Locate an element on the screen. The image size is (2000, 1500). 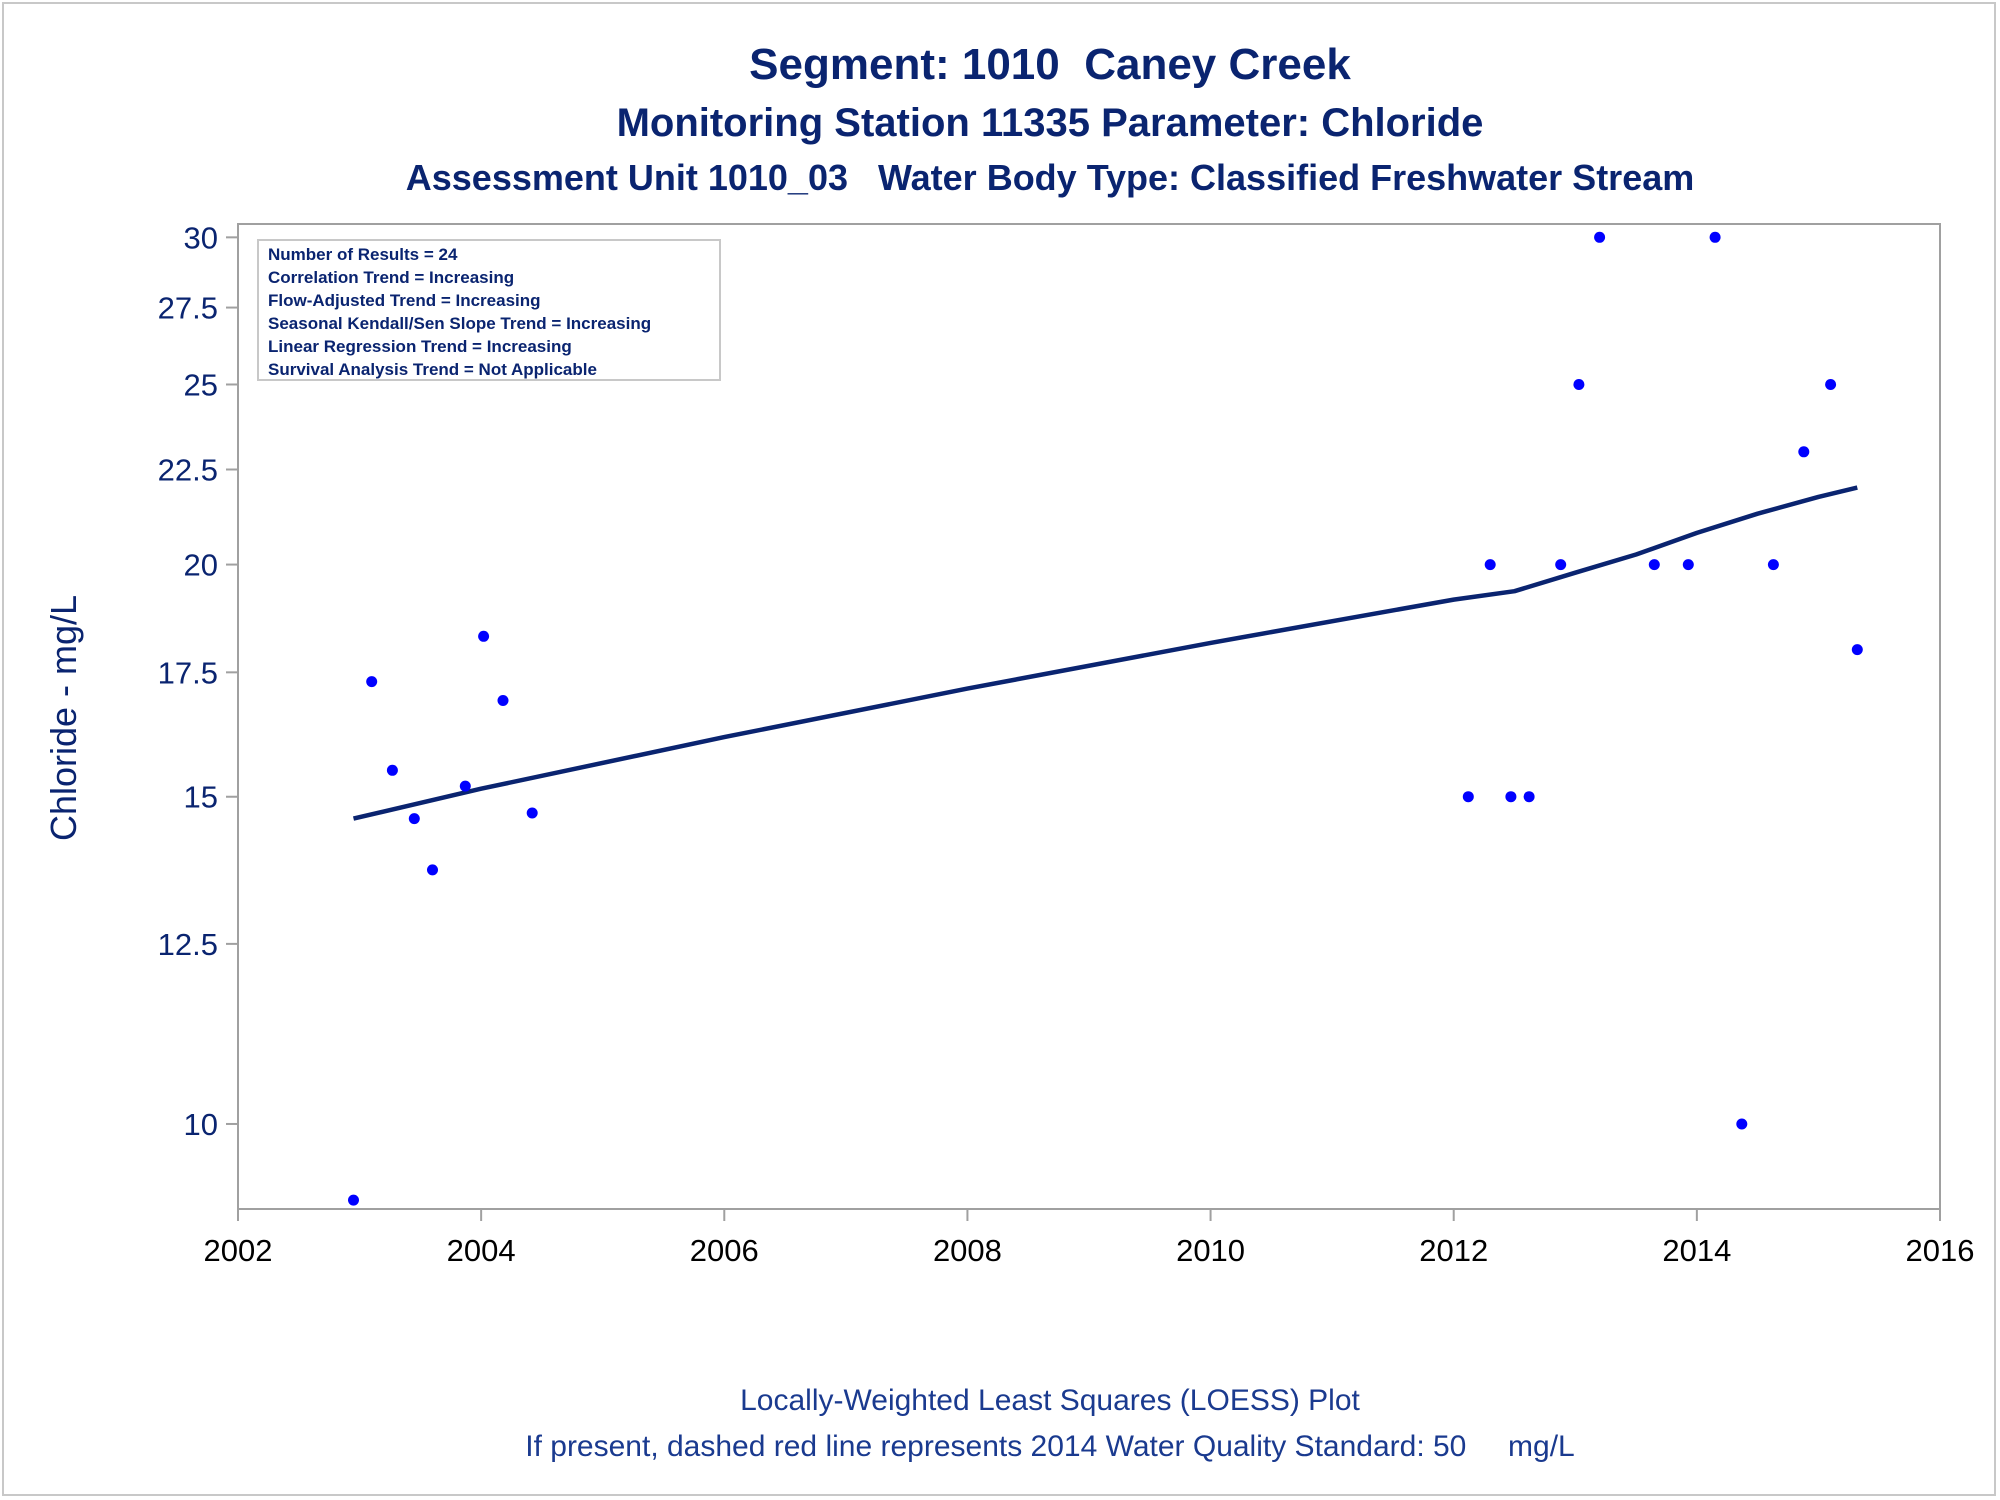
x-tick-label: 2016 is located at coordinates (1940, 1250).